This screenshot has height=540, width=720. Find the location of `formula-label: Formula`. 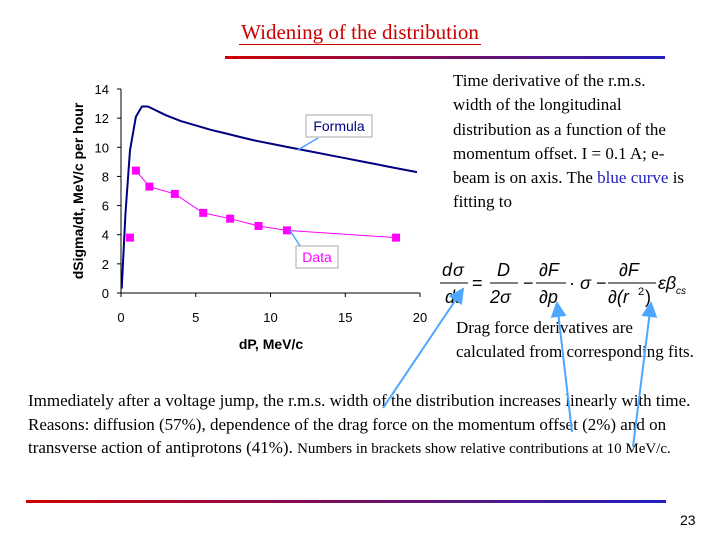

formula-label: Formula is located at coordinates (339, 126).